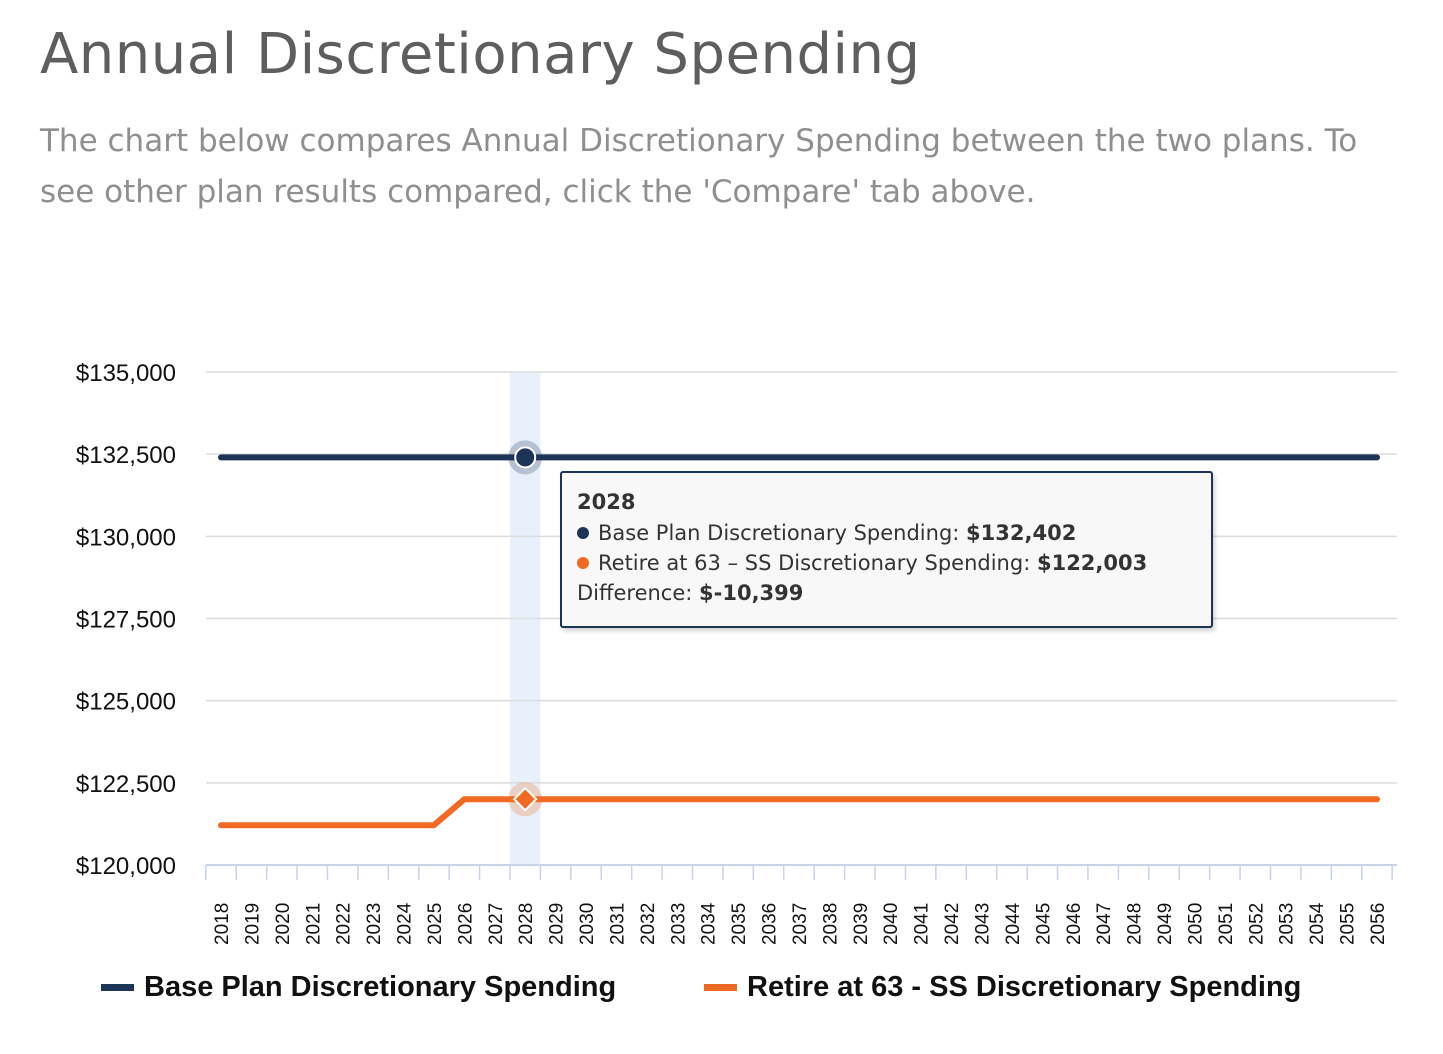 The width and height of the screenshot is (1443, 1054). I want to click on x-tick-label: 2030, so click(587, 924).